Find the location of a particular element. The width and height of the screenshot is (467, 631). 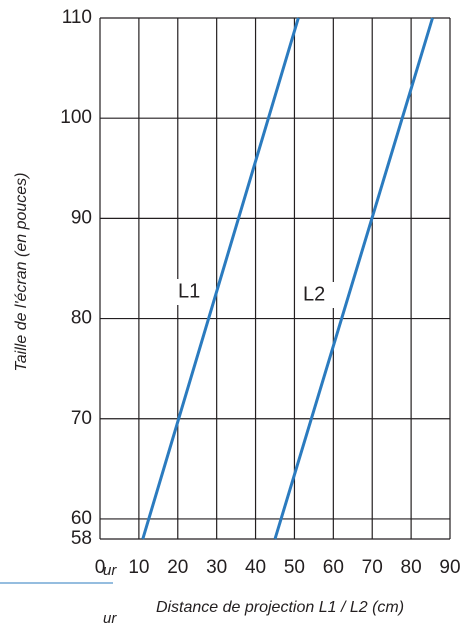

y-tick-label: 60 is located at coordinates (81, 518).